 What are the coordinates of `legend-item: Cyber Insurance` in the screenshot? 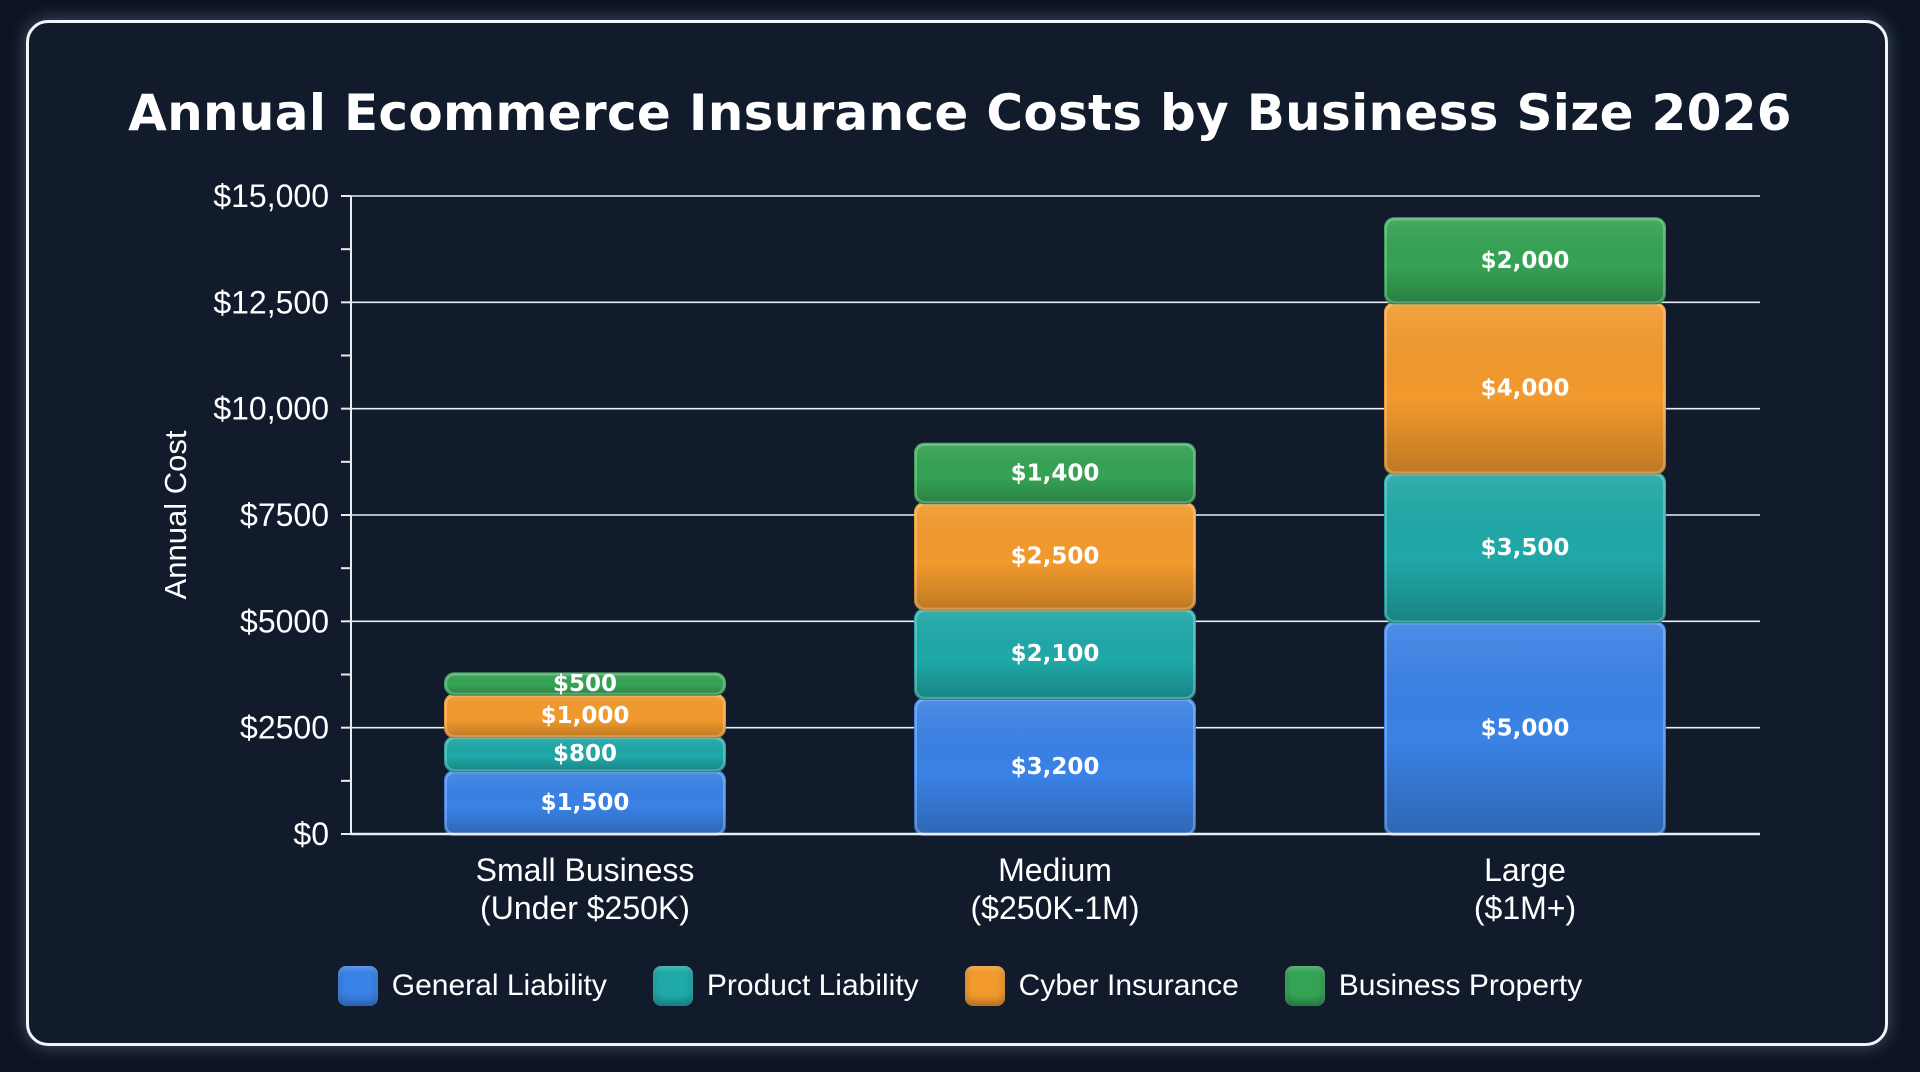 It's located at (1101, 986).